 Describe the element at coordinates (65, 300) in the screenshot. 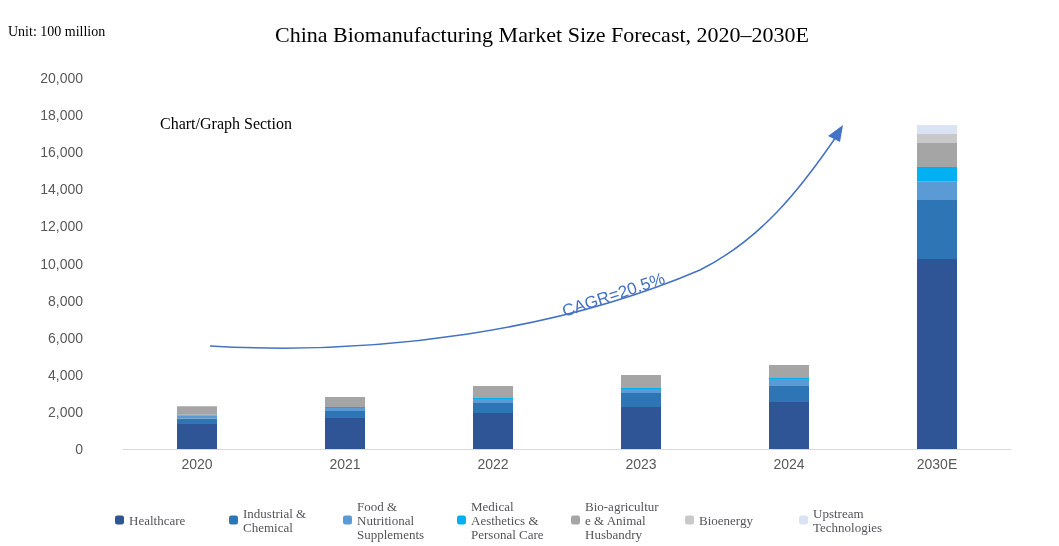

I see `y-tick-label: 8,000` at that location.